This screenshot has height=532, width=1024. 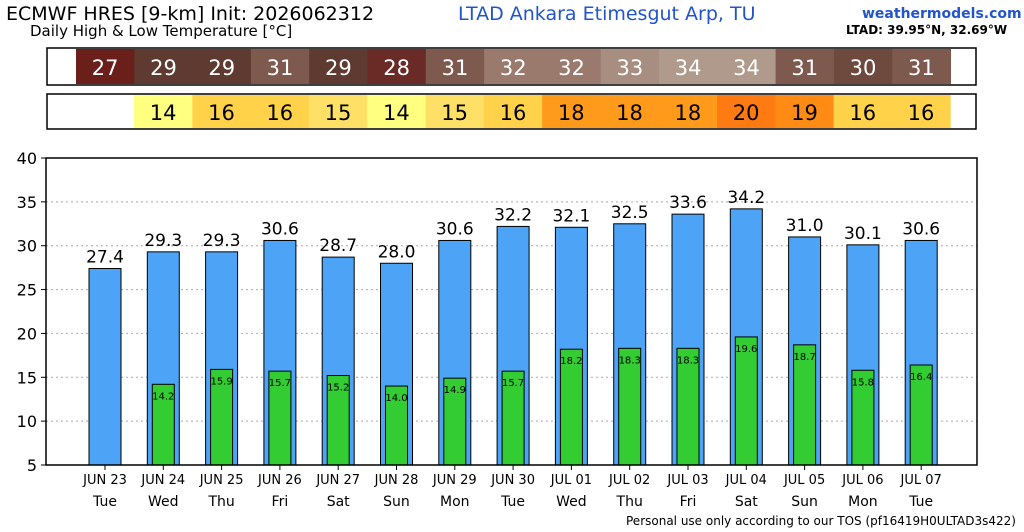 I want to click on y-tick-label: 15, so click(x=27, y=377).